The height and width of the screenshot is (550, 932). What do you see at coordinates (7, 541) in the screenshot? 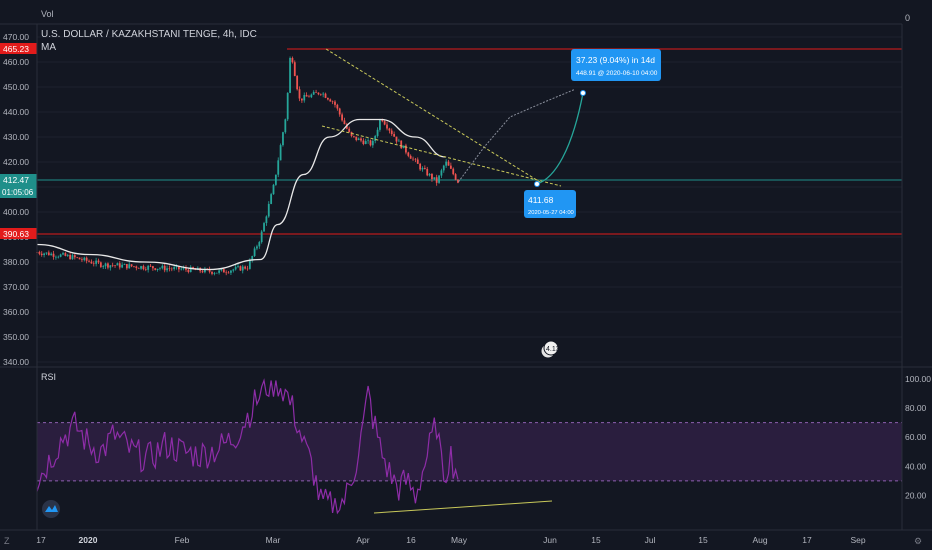
I see `zoom-icon: Z` at bounding box center [7, 541].